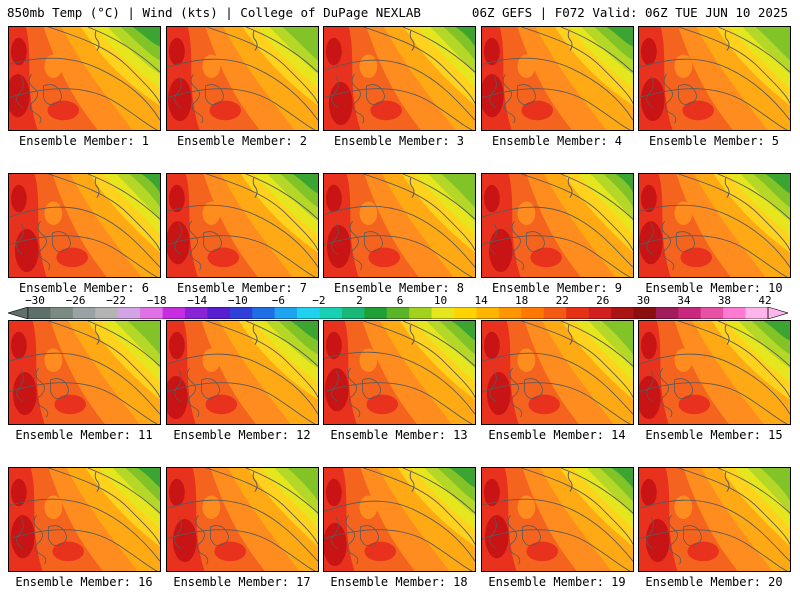  I want to click on ensemble-member-label: Ensemble Member: 11, so click(84, 435).